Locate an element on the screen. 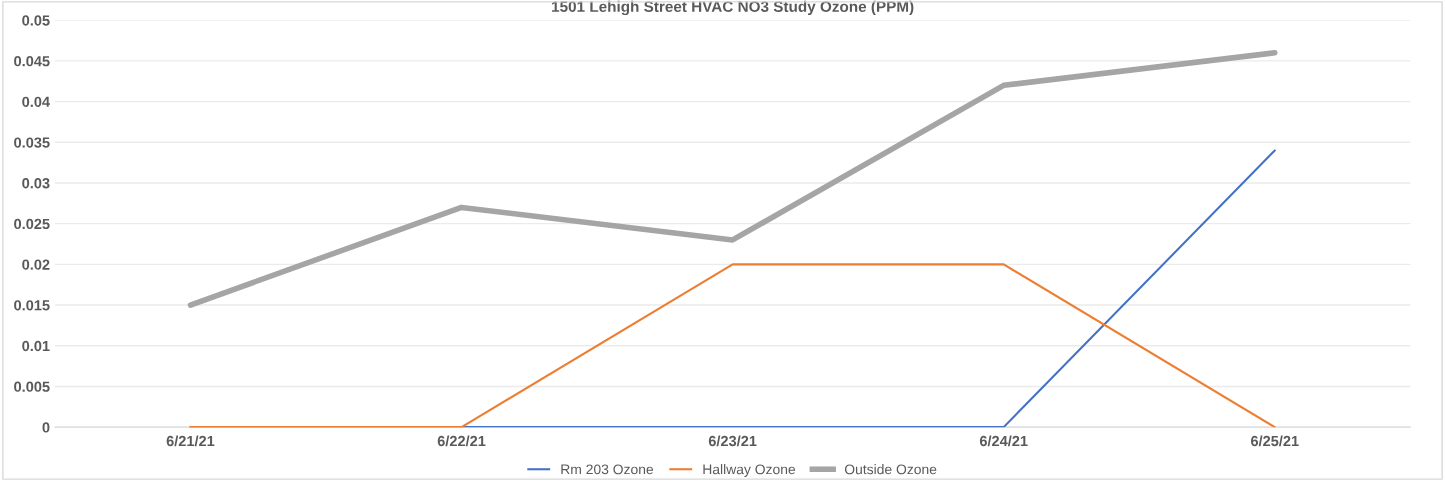 The image size is (1445, 481). x-tick-label: 6/24/21 is located at coordinates (1003, 441).